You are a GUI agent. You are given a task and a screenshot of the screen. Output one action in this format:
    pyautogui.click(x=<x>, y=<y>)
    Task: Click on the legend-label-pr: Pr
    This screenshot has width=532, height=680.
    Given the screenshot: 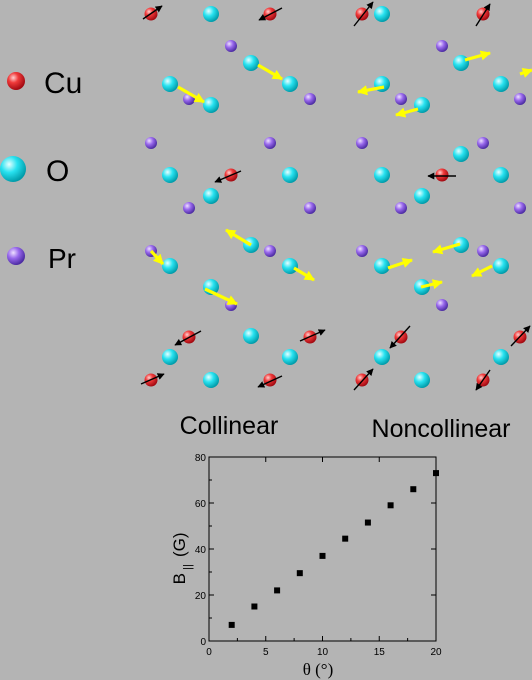 What is the action you would take?
    pyautogui.click(x=62, y=258)
    